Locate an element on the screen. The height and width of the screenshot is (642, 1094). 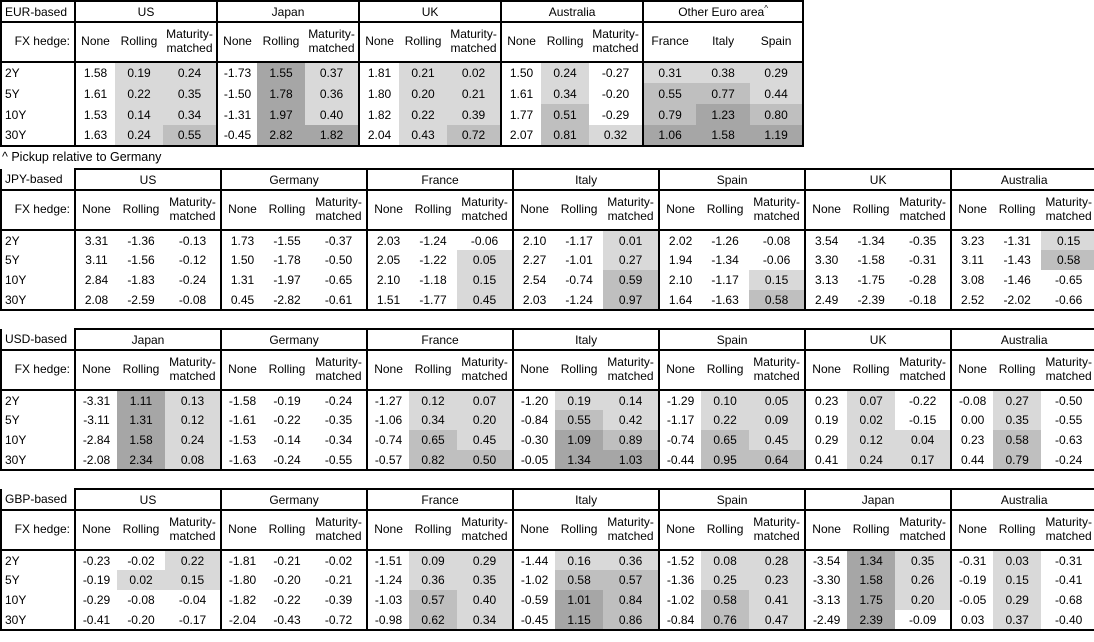
data-cell: 0.55 is located at coordinates (669, 93).